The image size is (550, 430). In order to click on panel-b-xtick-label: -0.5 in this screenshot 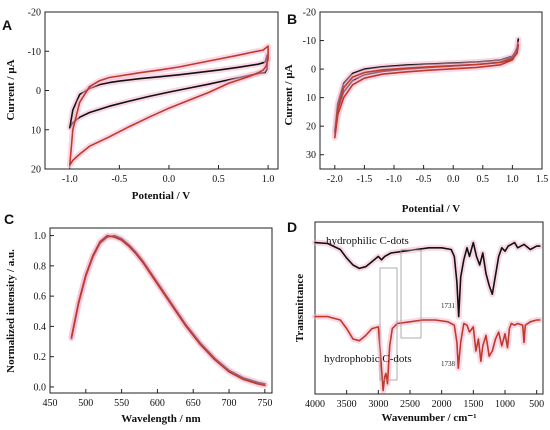, I will do `click(424, 179)`.